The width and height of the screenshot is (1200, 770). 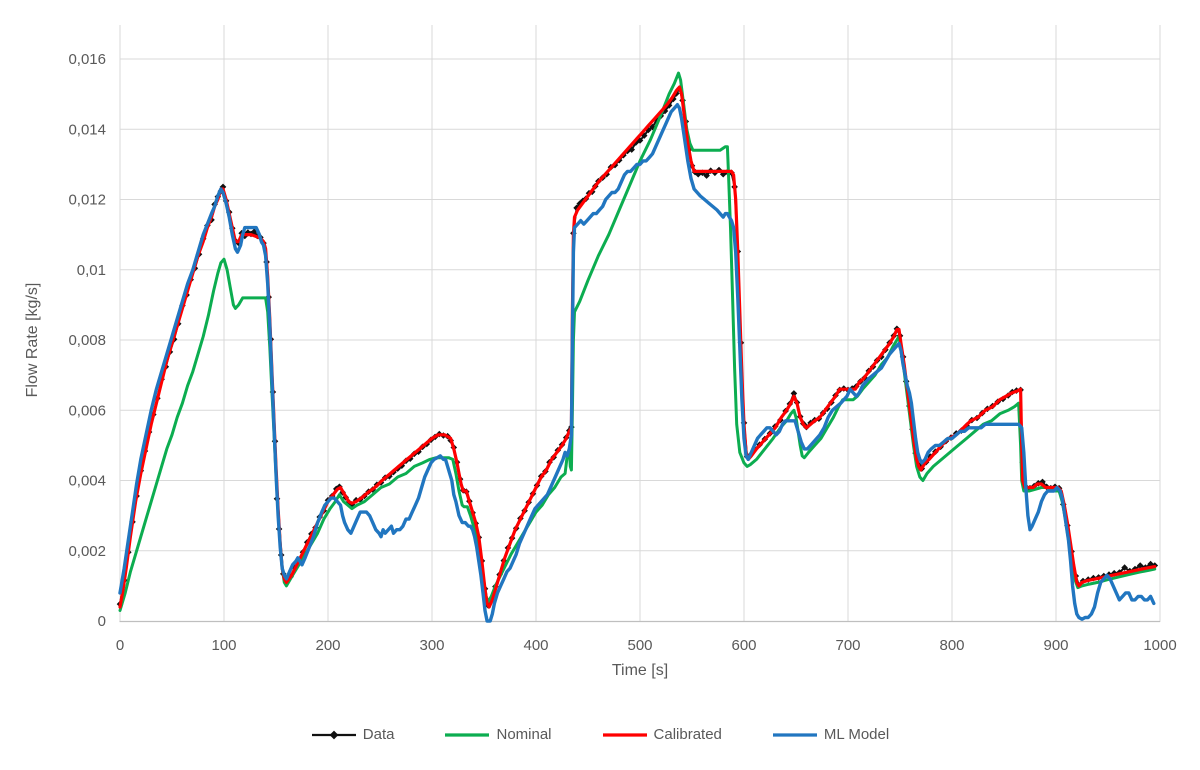 I want to click on y-tick-label: 0,012, so click(x=87, y=200).